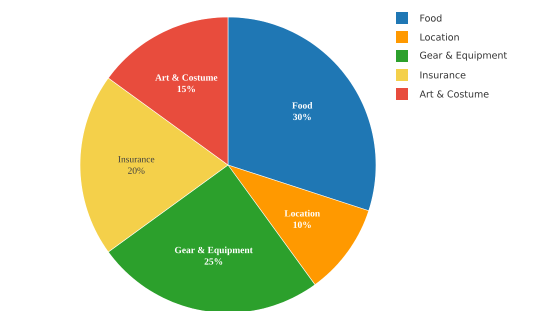 The width and height of the screenshot is (550, 311). What do you see at coordinates (463, 56) in the screenshot?
I see `legend-label: Gear & Equipment` at bounding box center [463, 56].